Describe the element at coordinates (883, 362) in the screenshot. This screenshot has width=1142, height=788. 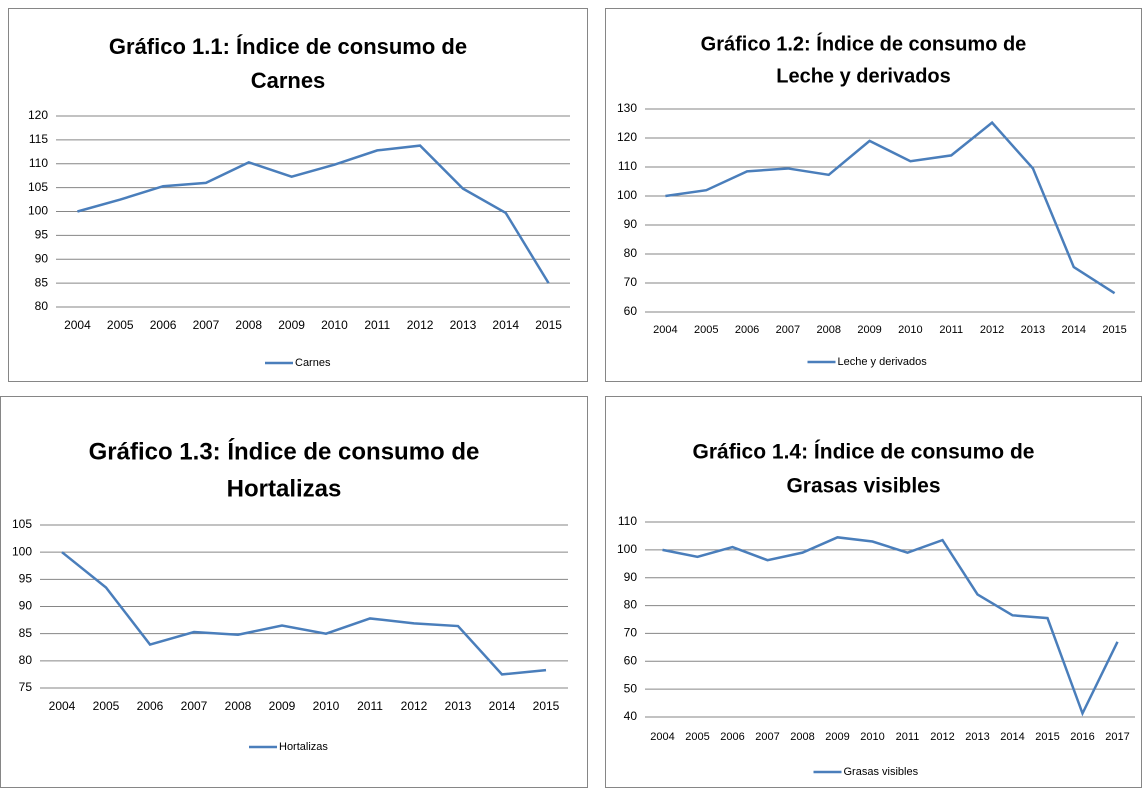
I see `legend-label: Leche y derivados` at that location.